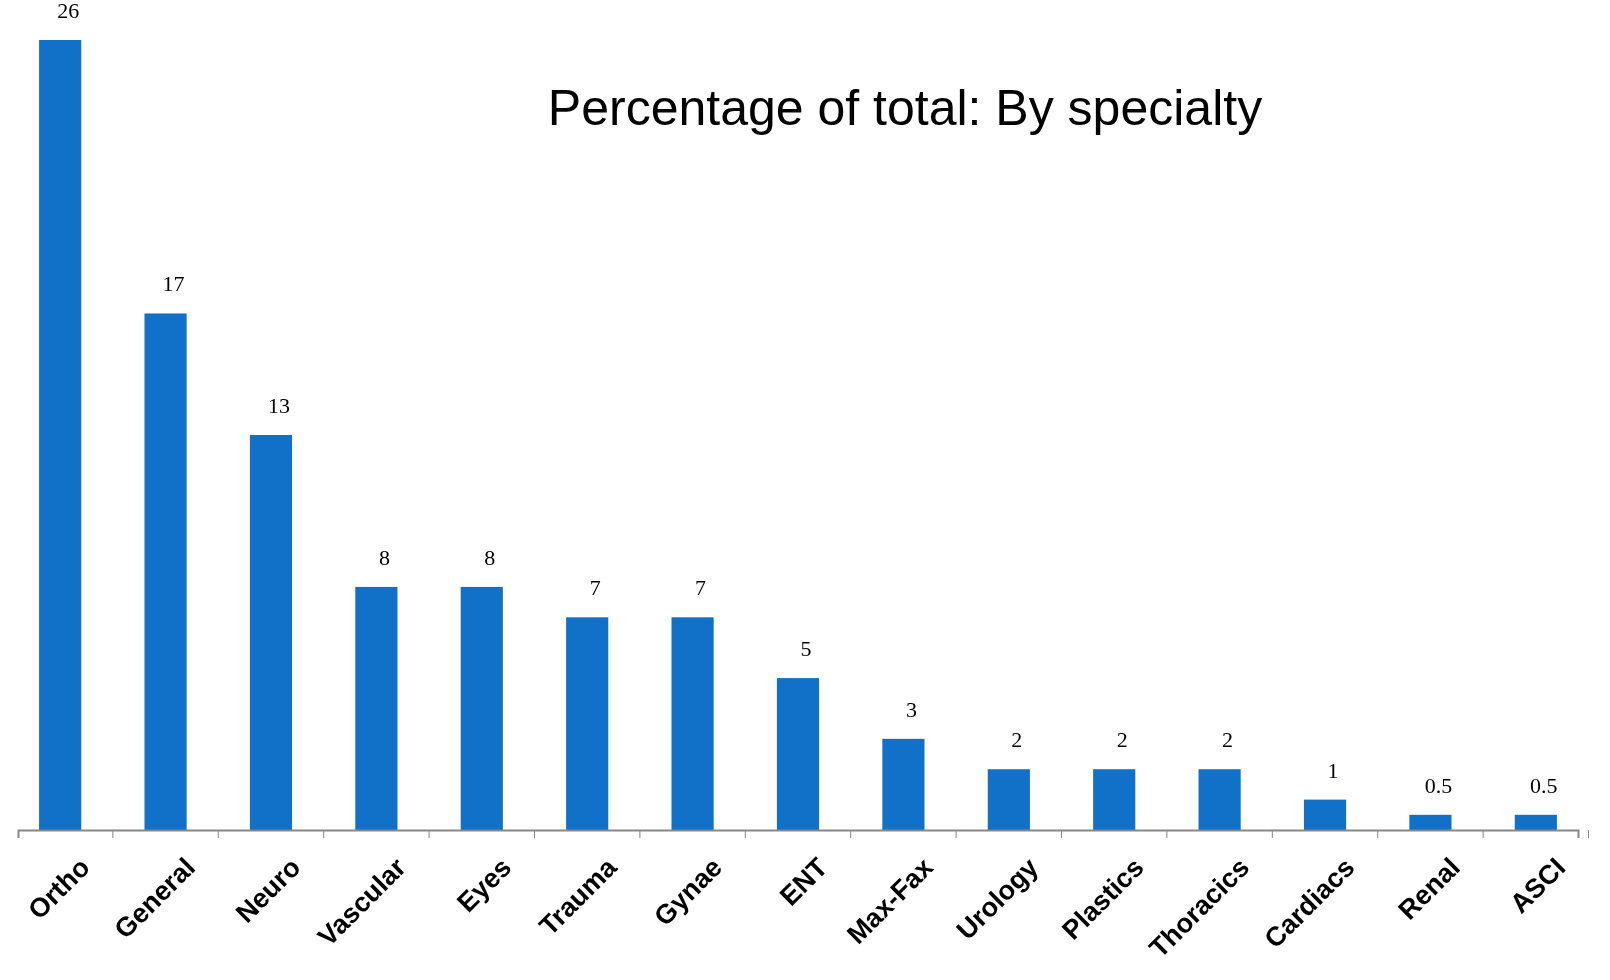 Image resolution: width=1610 pixels, height=980 pixels. What do you see at coordinates (68, 11) in the screenshot?
I see `data-label: 26` at bounding box center [68, 11].